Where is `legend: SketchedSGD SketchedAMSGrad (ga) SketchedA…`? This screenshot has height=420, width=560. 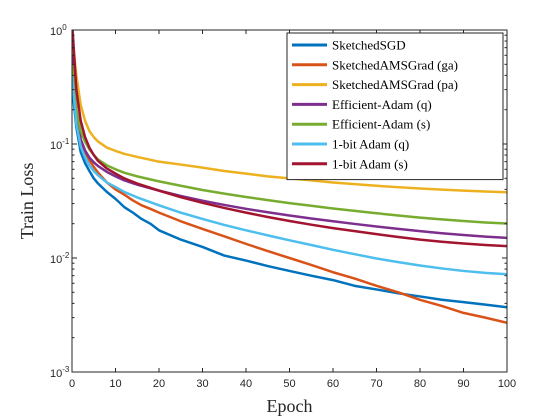
legend: SketchedSGD SketchedAMSGrad (ga) SketchedA… is located at coordinates (395, 106).